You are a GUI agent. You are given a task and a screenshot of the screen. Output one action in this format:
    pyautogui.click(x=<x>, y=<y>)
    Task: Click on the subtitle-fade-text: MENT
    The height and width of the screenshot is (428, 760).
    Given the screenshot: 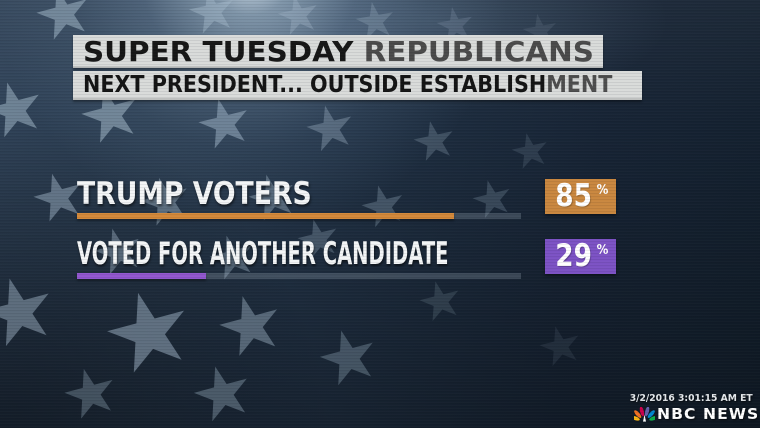 What is the action you would take?
    pyautogui.click(x=579, y=85)
    